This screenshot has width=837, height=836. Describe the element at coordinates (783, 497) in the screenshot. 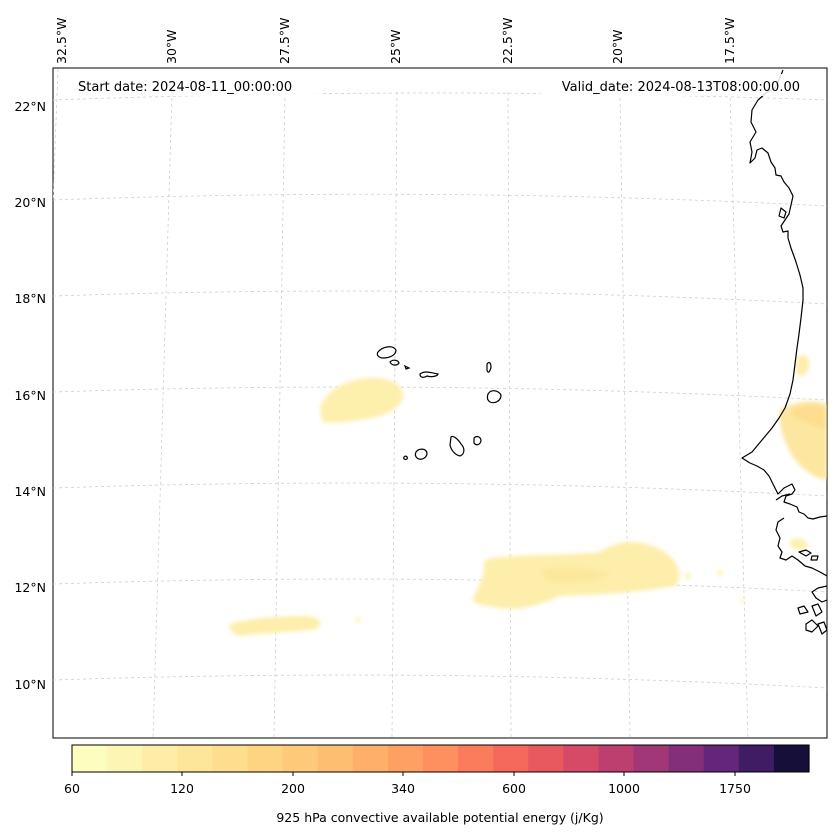

I see `coast-gambia-inlet` at that location.